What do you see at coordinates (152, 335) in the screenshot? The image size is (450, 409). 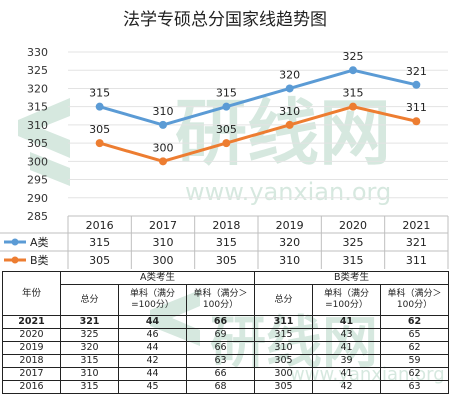 I see `cell-a-s1: 46` at bounding box center [152, 335].